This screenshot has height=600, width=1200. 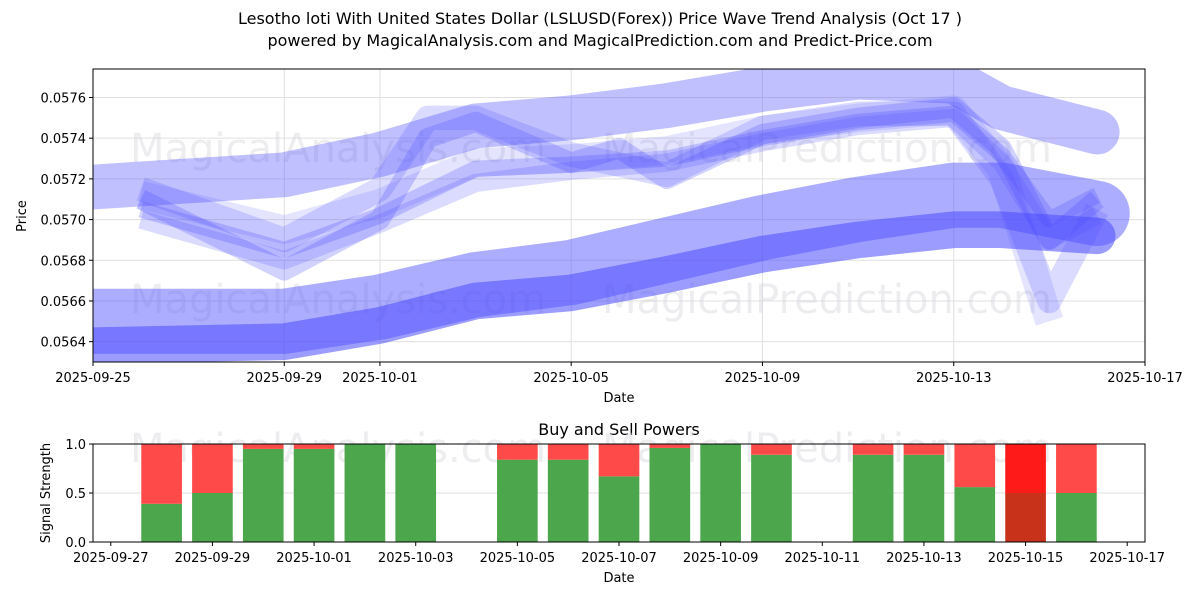 I want to click on signal-y-tick-label: 0.0, so click(x=75, y=543).